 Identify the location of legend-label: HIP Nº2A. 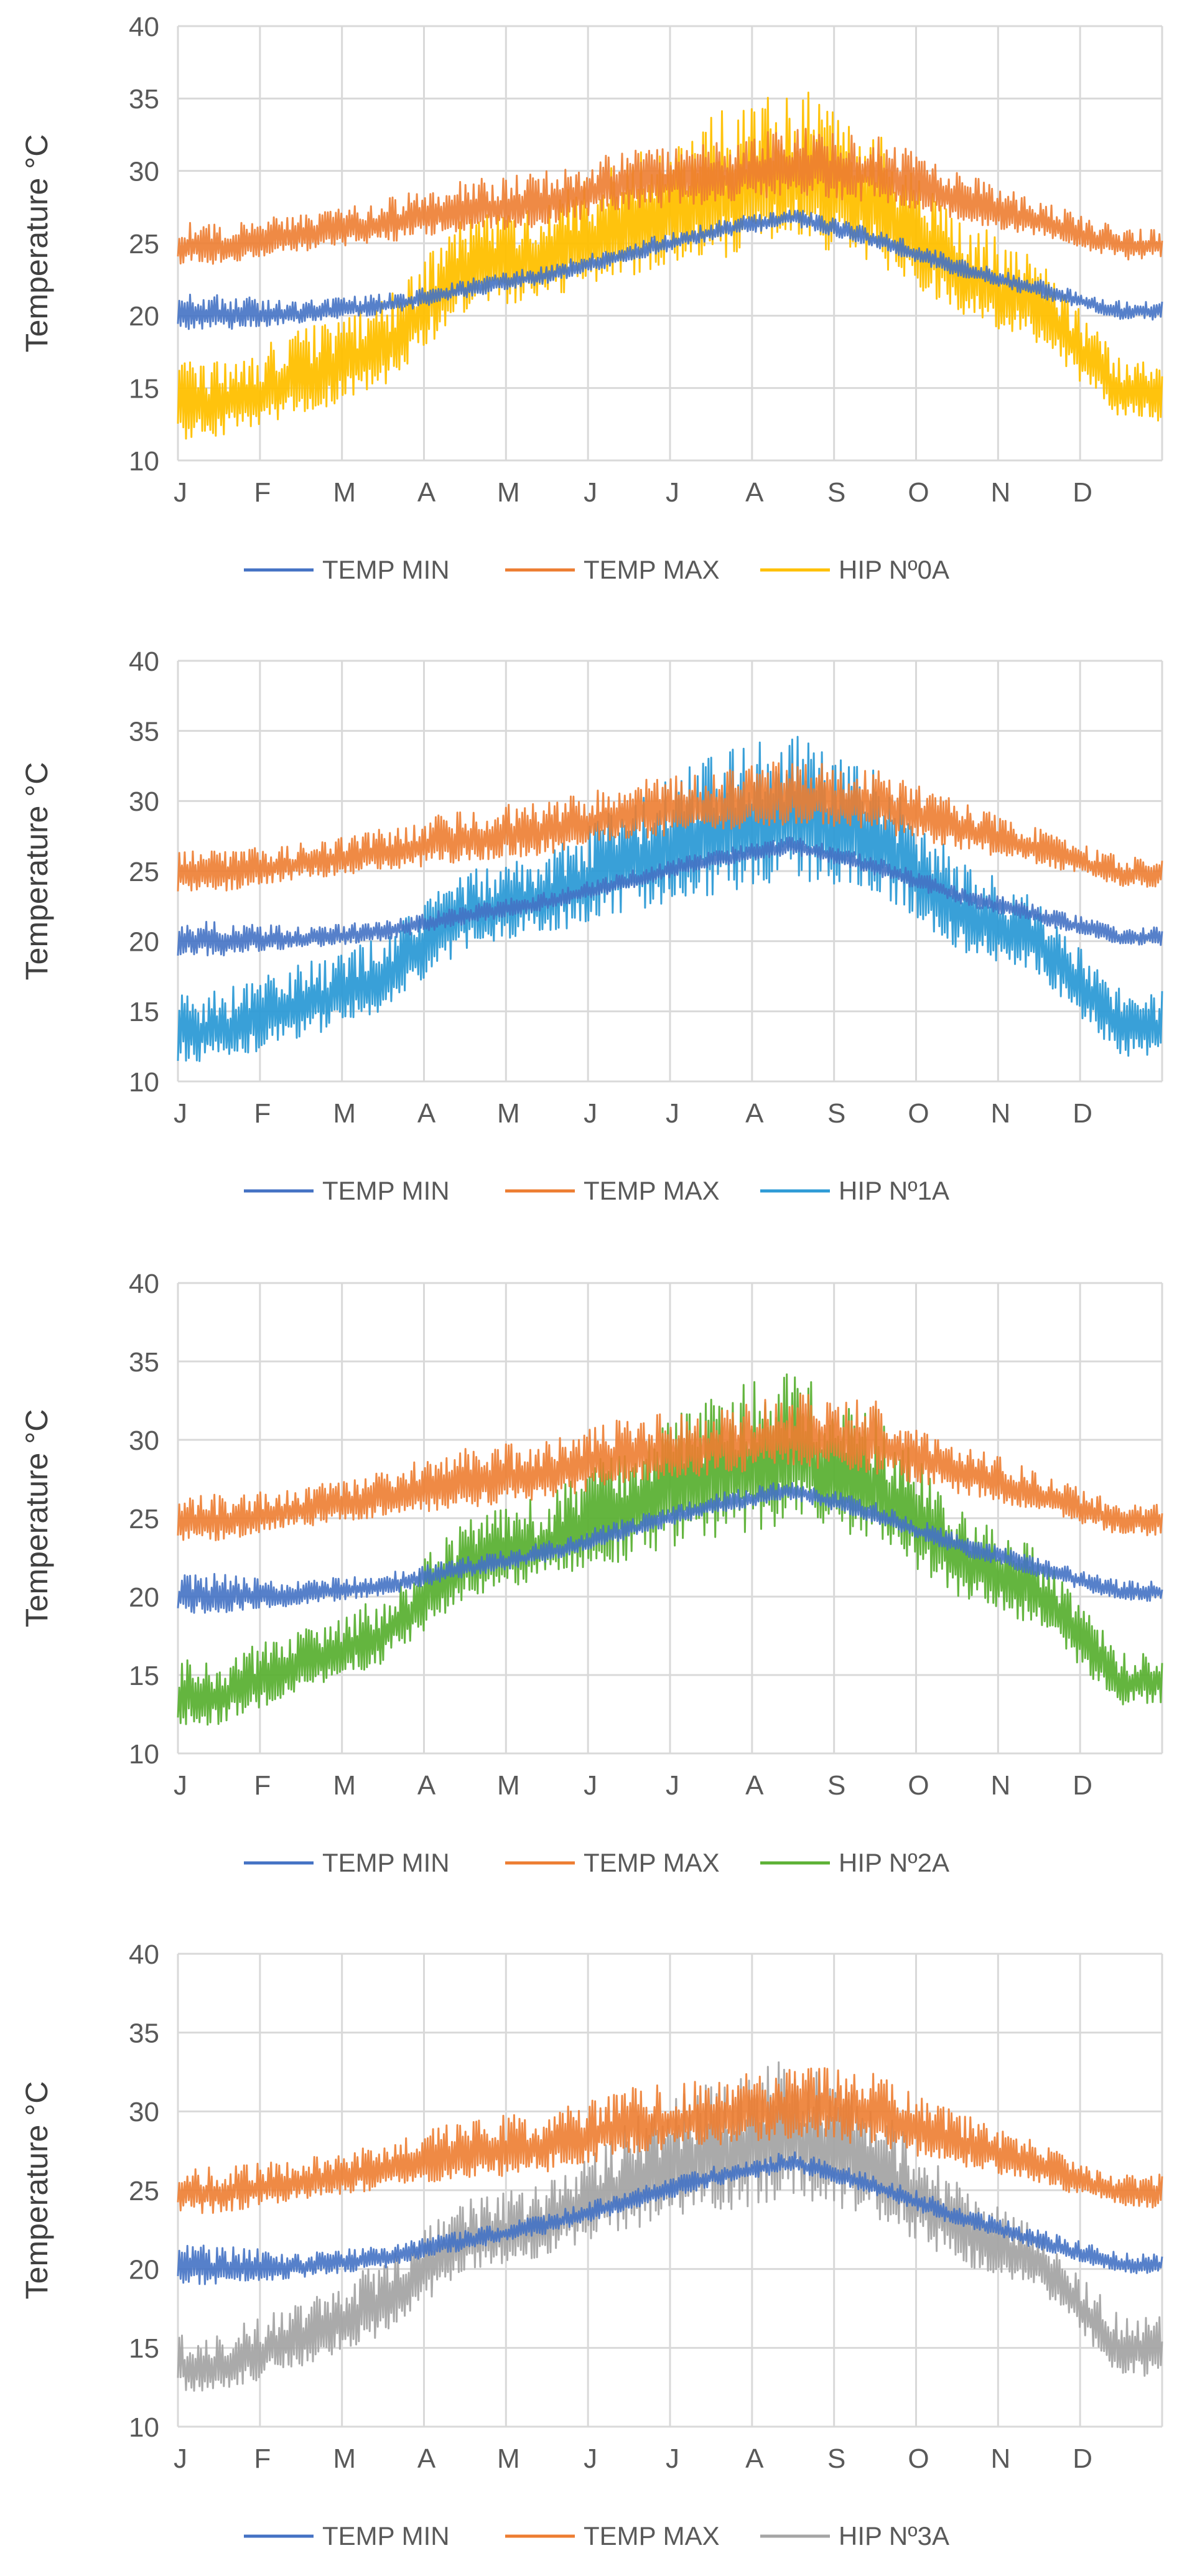
(894, 1862).